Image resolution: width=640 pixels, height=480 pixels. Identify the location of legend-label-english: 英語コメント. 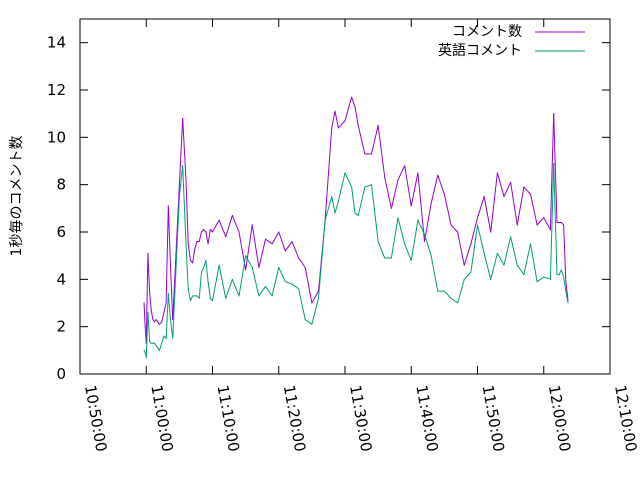
(480, 50).